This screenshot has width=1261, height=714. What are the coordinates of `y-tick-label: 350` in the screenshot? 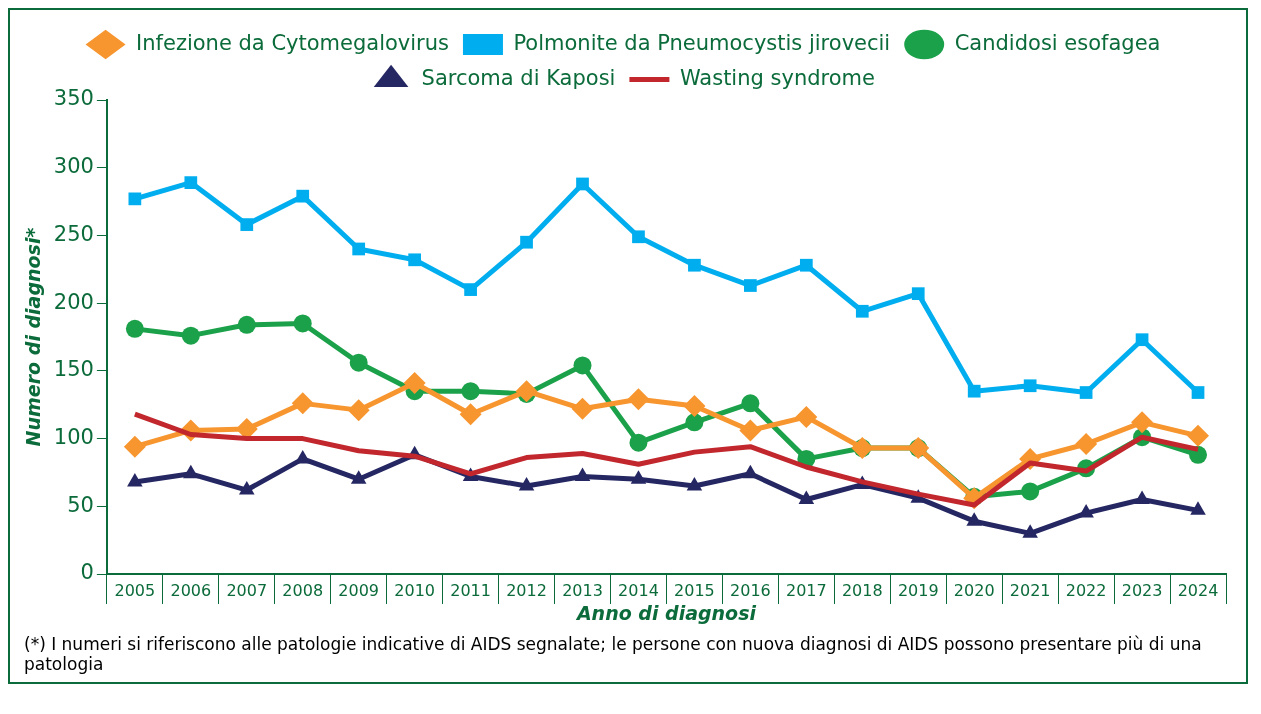 It's located at (73, 98).